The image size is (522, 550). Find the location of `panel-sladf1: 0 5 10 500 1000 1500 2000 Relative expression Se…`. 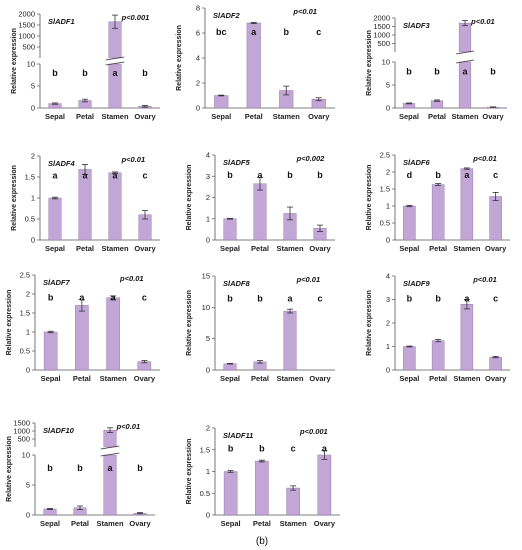

panel-sladf1: 0 5 10 500 1000 1500 2000 Relative expression Se… is located at coordinates (85, 65).